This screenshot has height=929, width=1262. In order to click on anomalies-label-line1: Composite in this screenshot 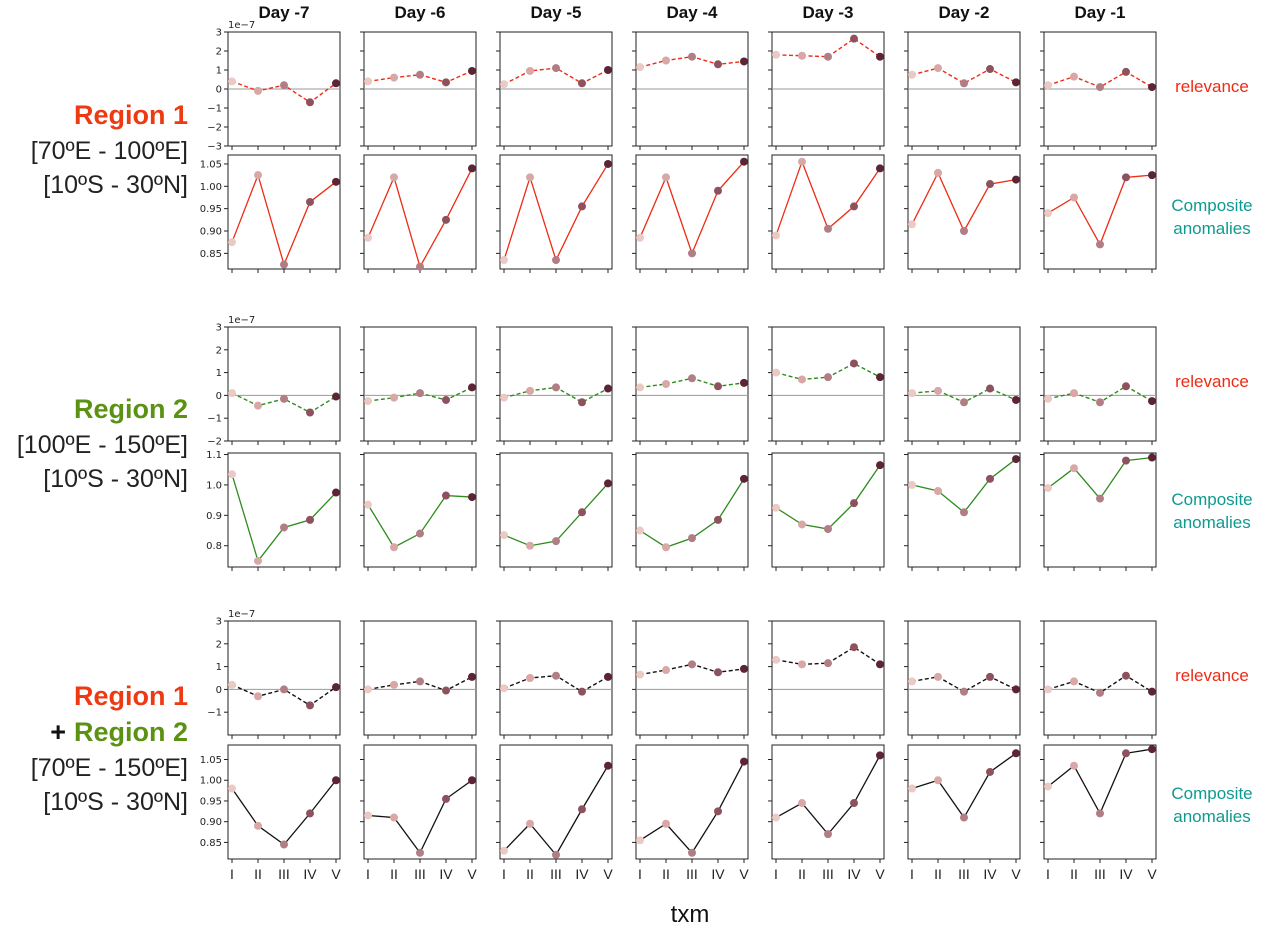, I will do `click(1211, 205)`.